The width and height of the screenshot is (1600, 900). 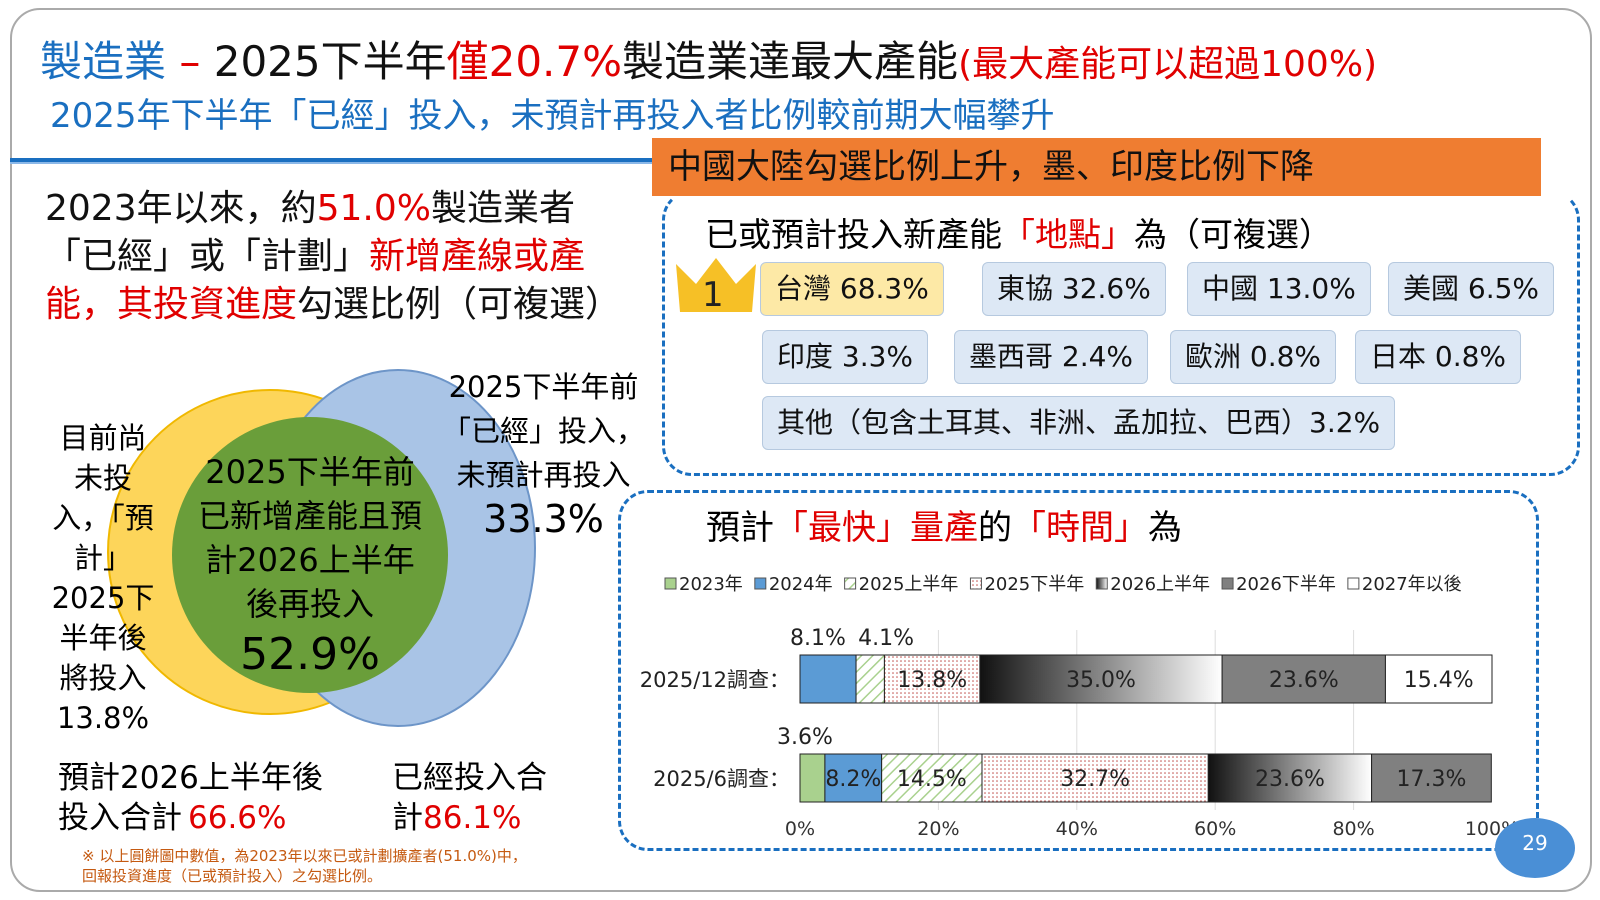 I want to click on footnote-line: ※ 以上圓餅圖中數值，為2023年以來已或計劃擴產者(51.0%)中，, so click(x=304, y=856).